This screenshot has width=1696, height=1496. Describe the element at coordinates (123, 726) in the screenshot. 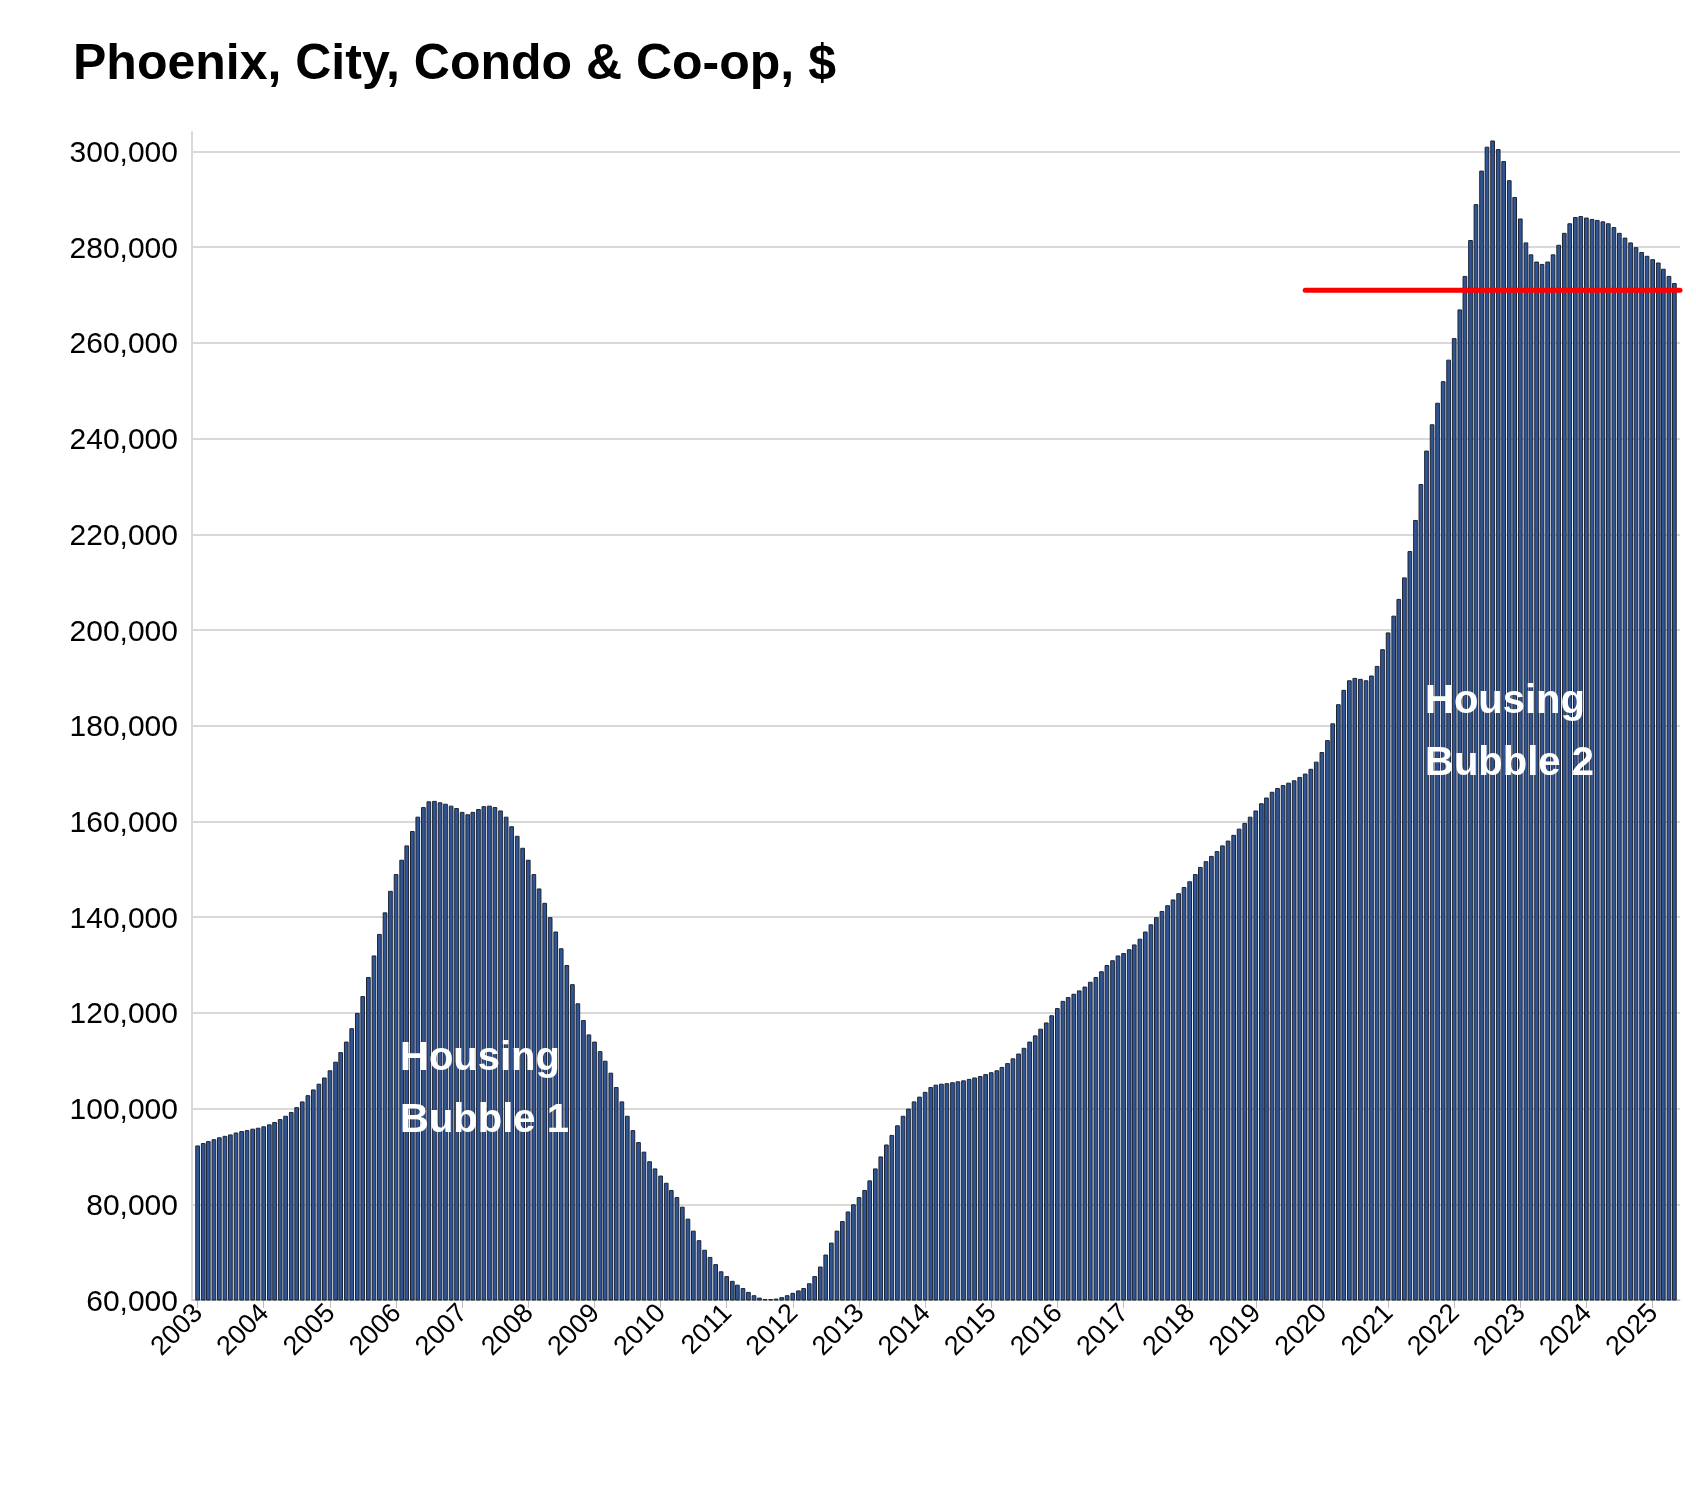

I see `y-tick-label: 180,000` at that location.